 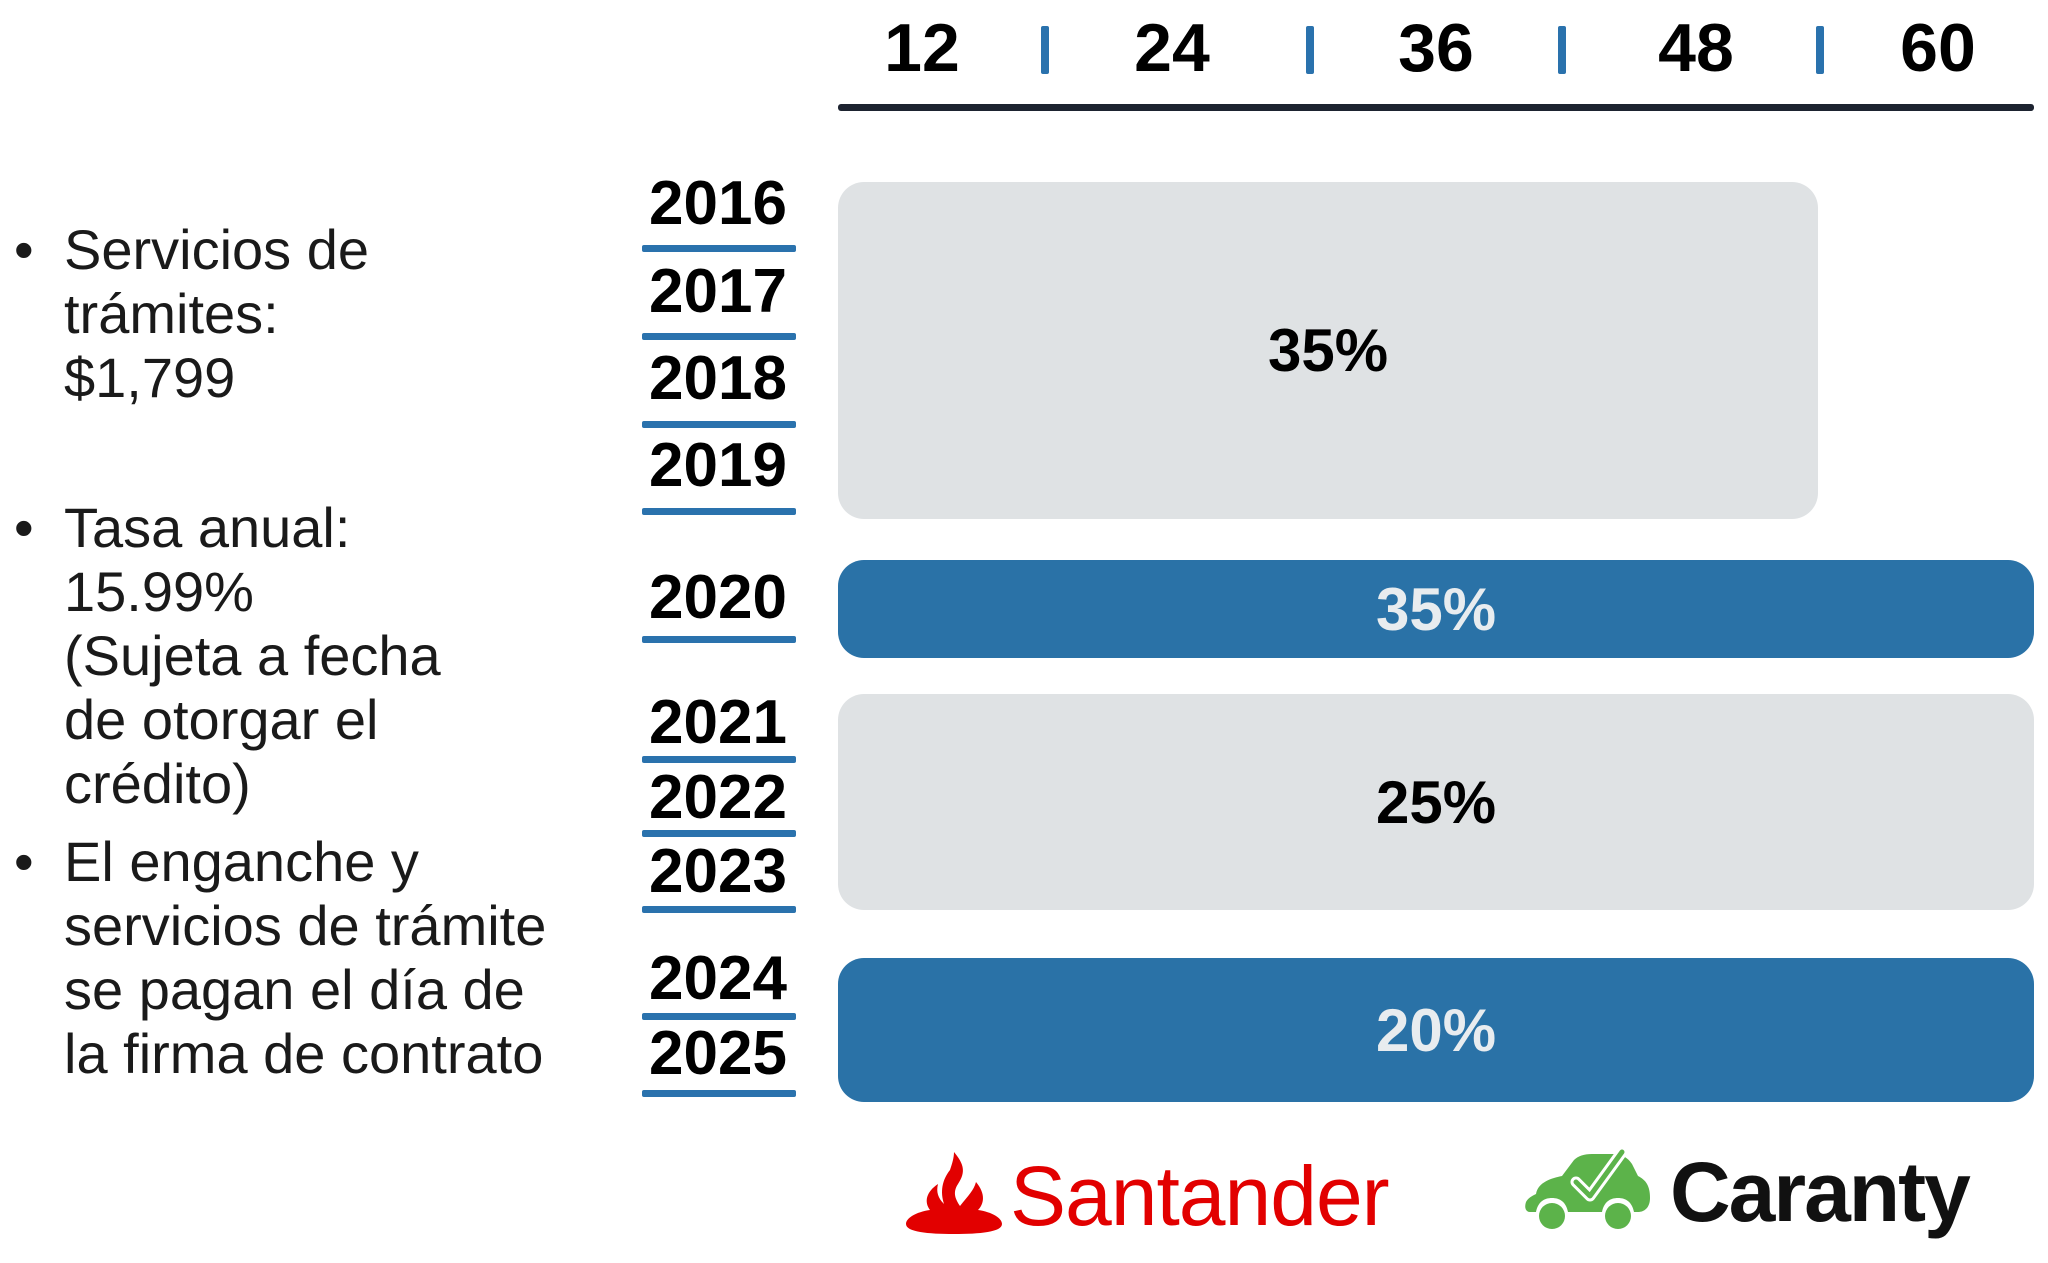 What do you see at coordinates (718, 203) in the screenshot?
I see `year-label: 2016` at bounding box center [718, 203].